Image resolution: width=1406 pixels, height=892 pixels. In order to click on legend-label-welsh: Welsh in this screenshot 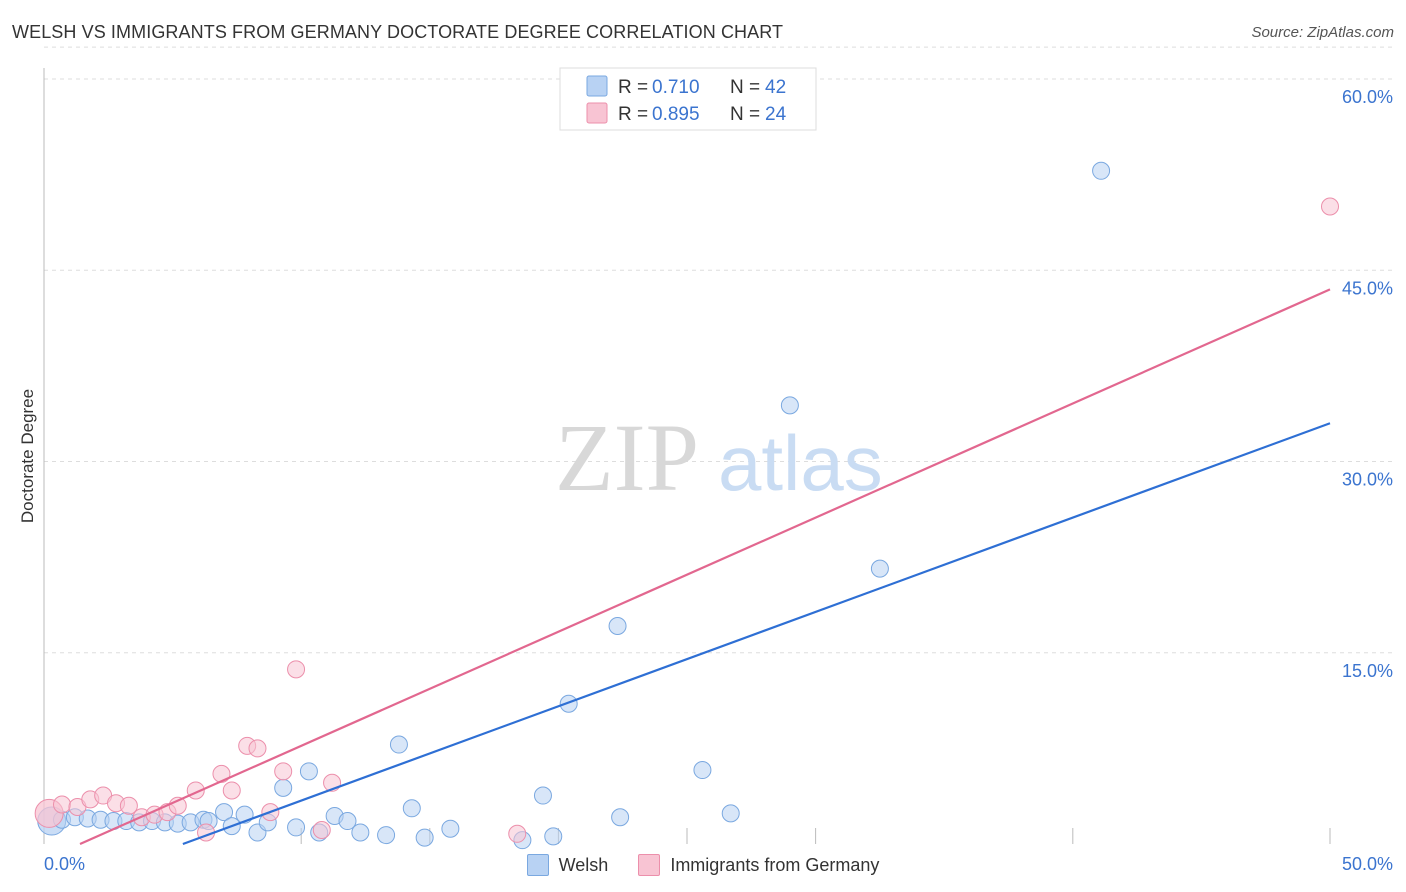, I will do `click(583, 864)`.